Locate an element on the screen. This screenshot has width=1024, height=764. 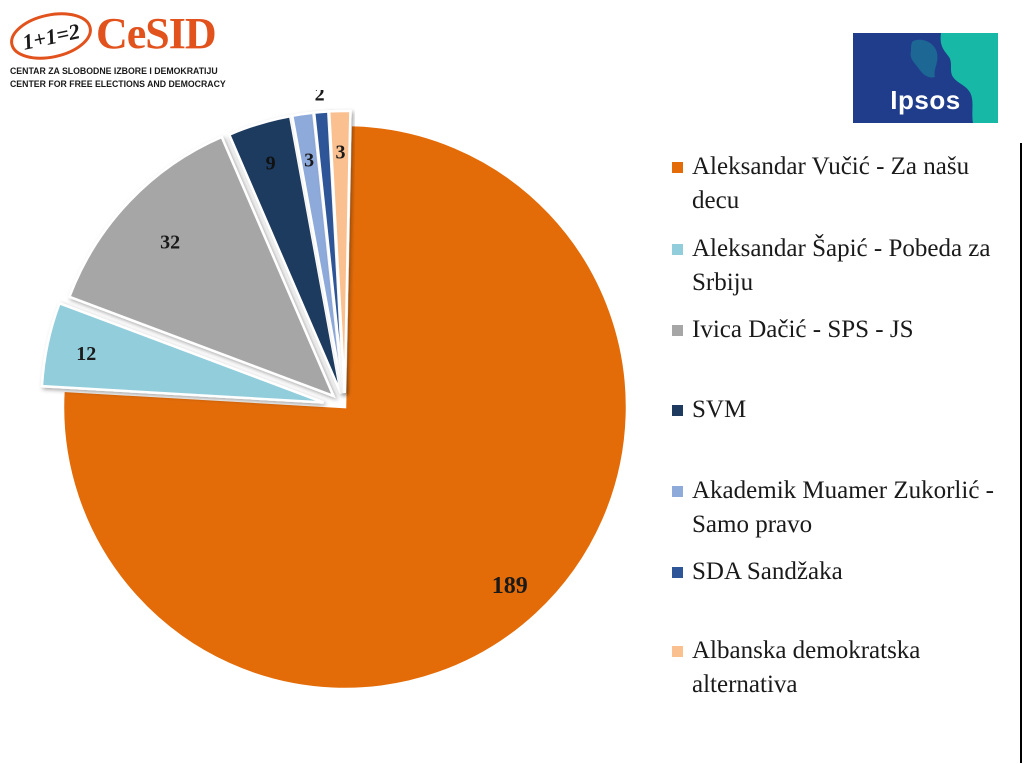
legend-label: Ivica Dačić - SPS - JS is located at coordinates (803, 329).